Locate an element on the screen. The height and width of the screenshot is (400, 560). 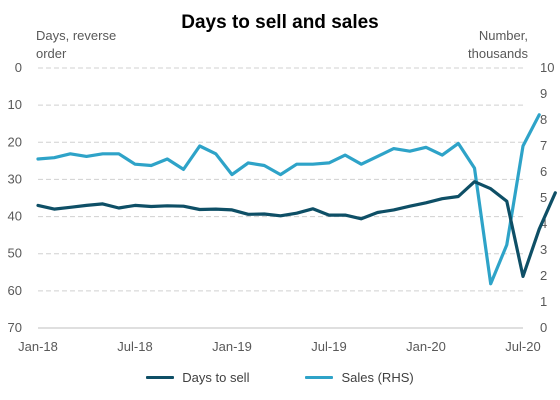
right-axis-tick-label: 2 is located at coordinates (543, 275).